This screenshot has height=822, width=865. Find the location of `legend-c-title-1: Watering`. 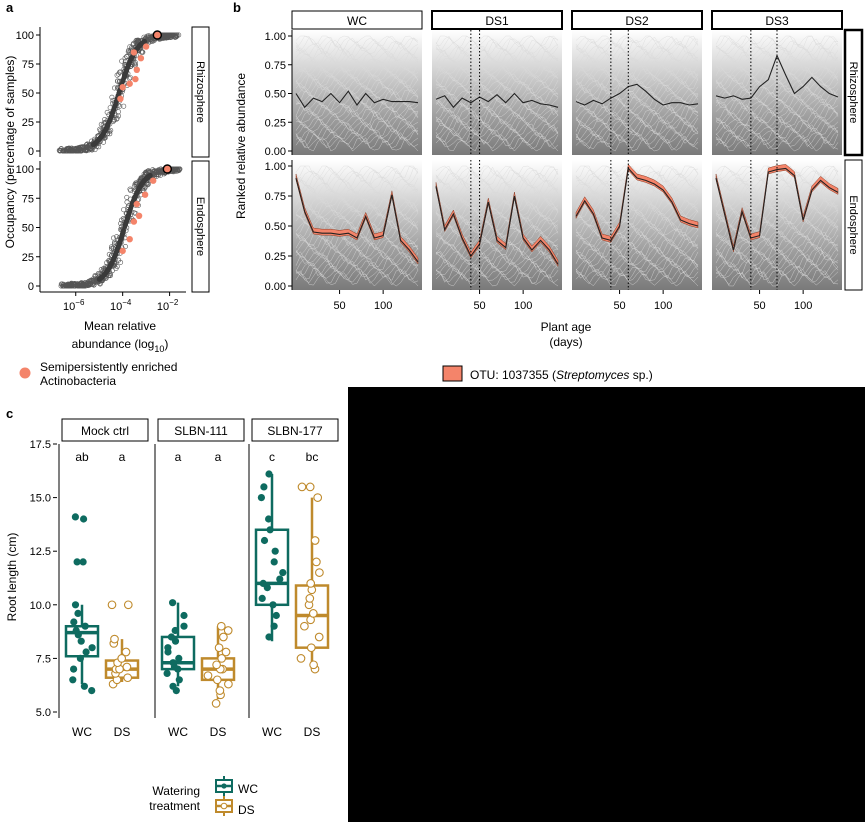

legend-c-title-1: Watering is located at coordinates (176, 791).